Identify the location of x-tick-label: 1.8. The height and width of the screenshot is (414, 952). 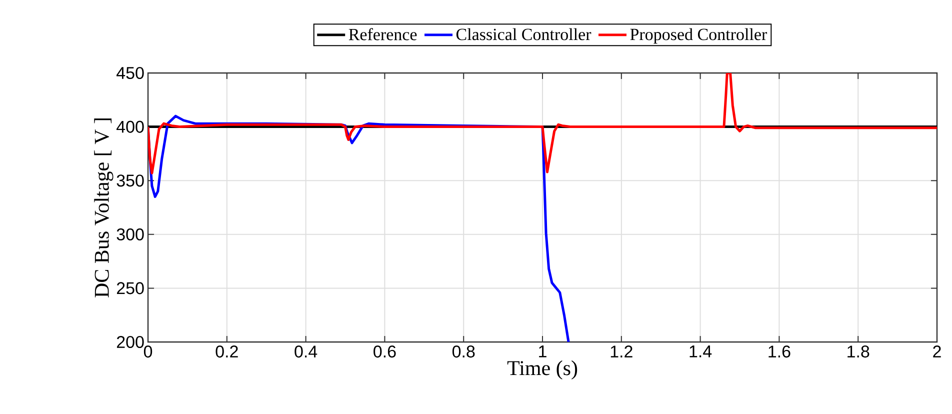
(859, 352).